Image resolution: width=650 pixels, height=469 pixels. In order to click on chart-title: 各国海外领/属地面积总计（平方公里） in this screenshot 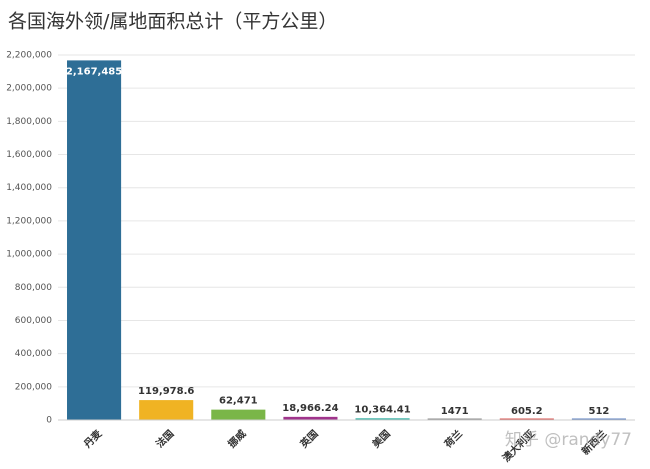, I will do `click(172, 22)`.